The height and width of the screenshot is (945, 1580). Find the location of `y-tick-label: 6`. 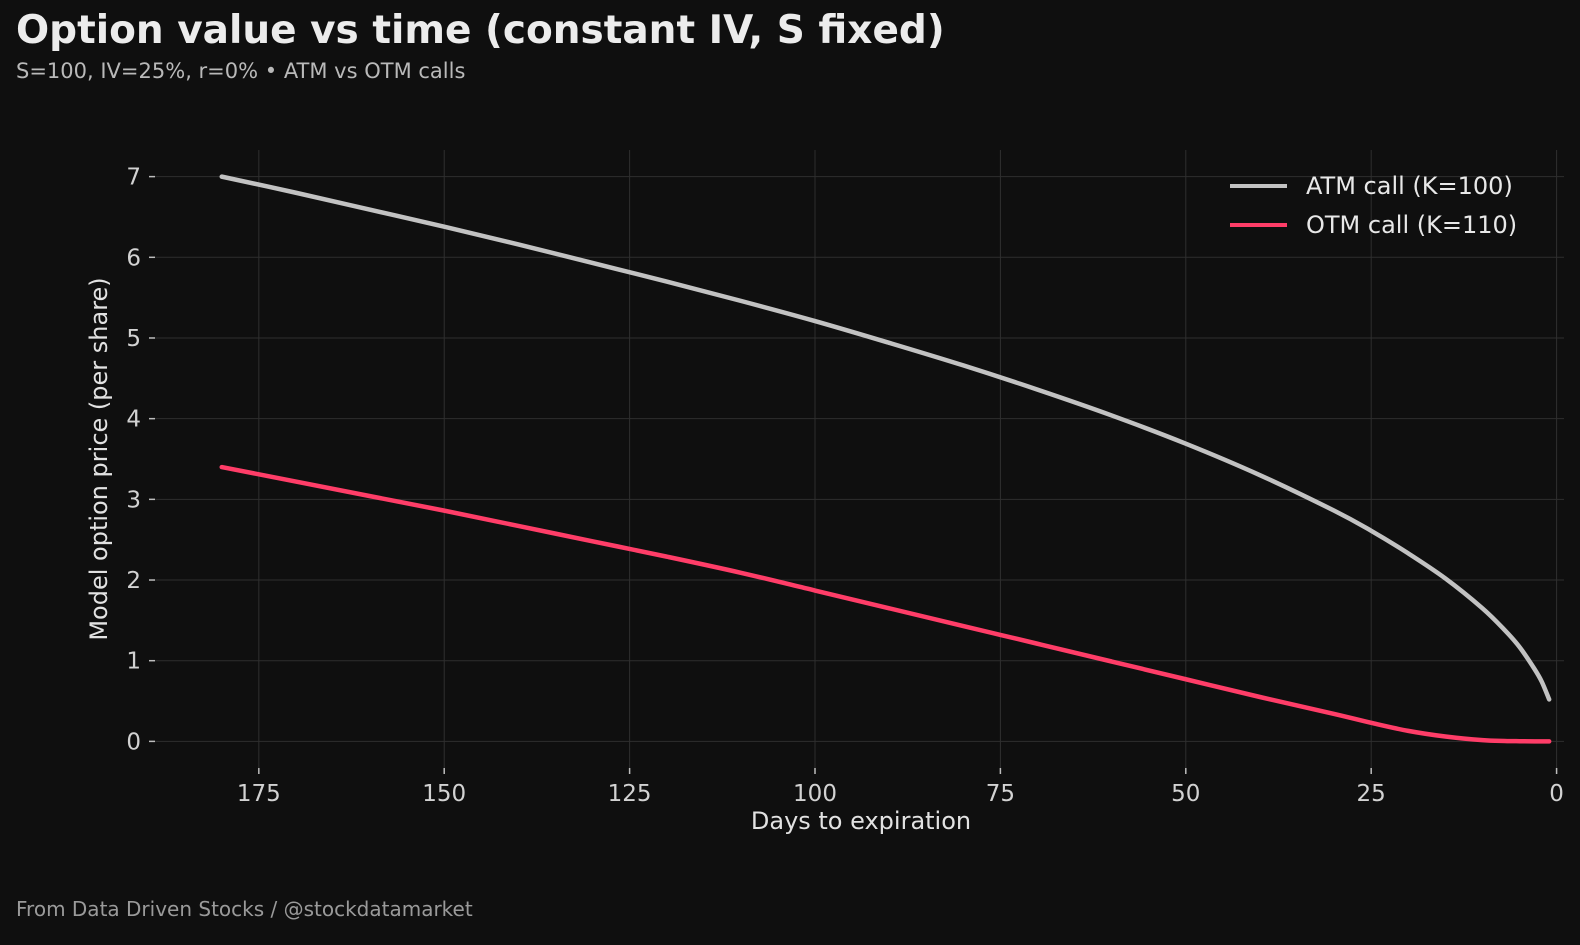

y-tick-label: 6 is located at coordinates (133, 258).